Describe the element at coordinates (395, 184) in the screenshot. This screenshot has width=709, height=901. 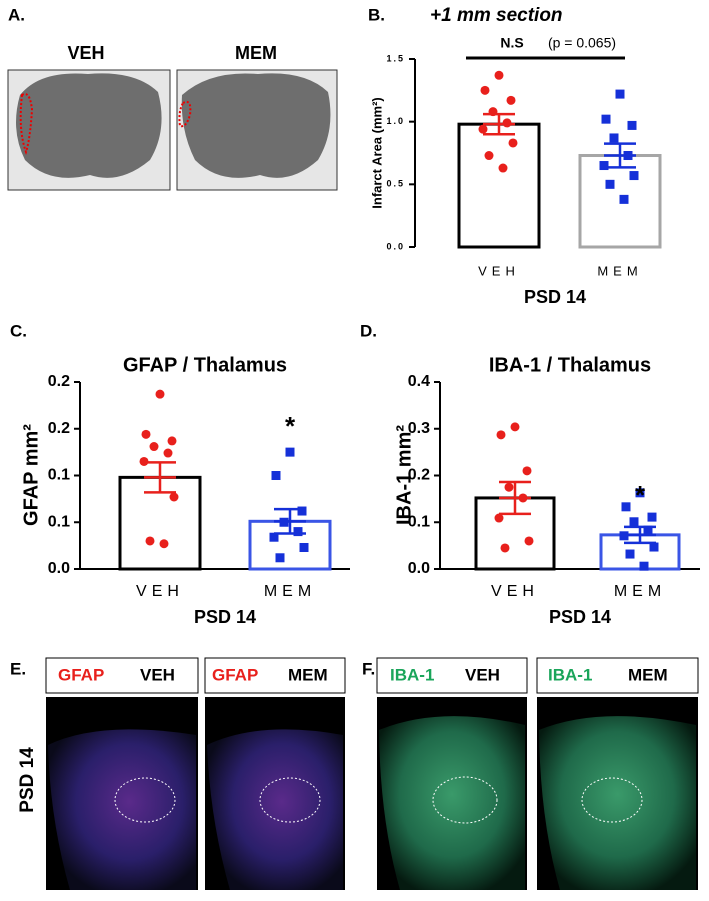
I see `y-tick-label: 0.5` at that location.